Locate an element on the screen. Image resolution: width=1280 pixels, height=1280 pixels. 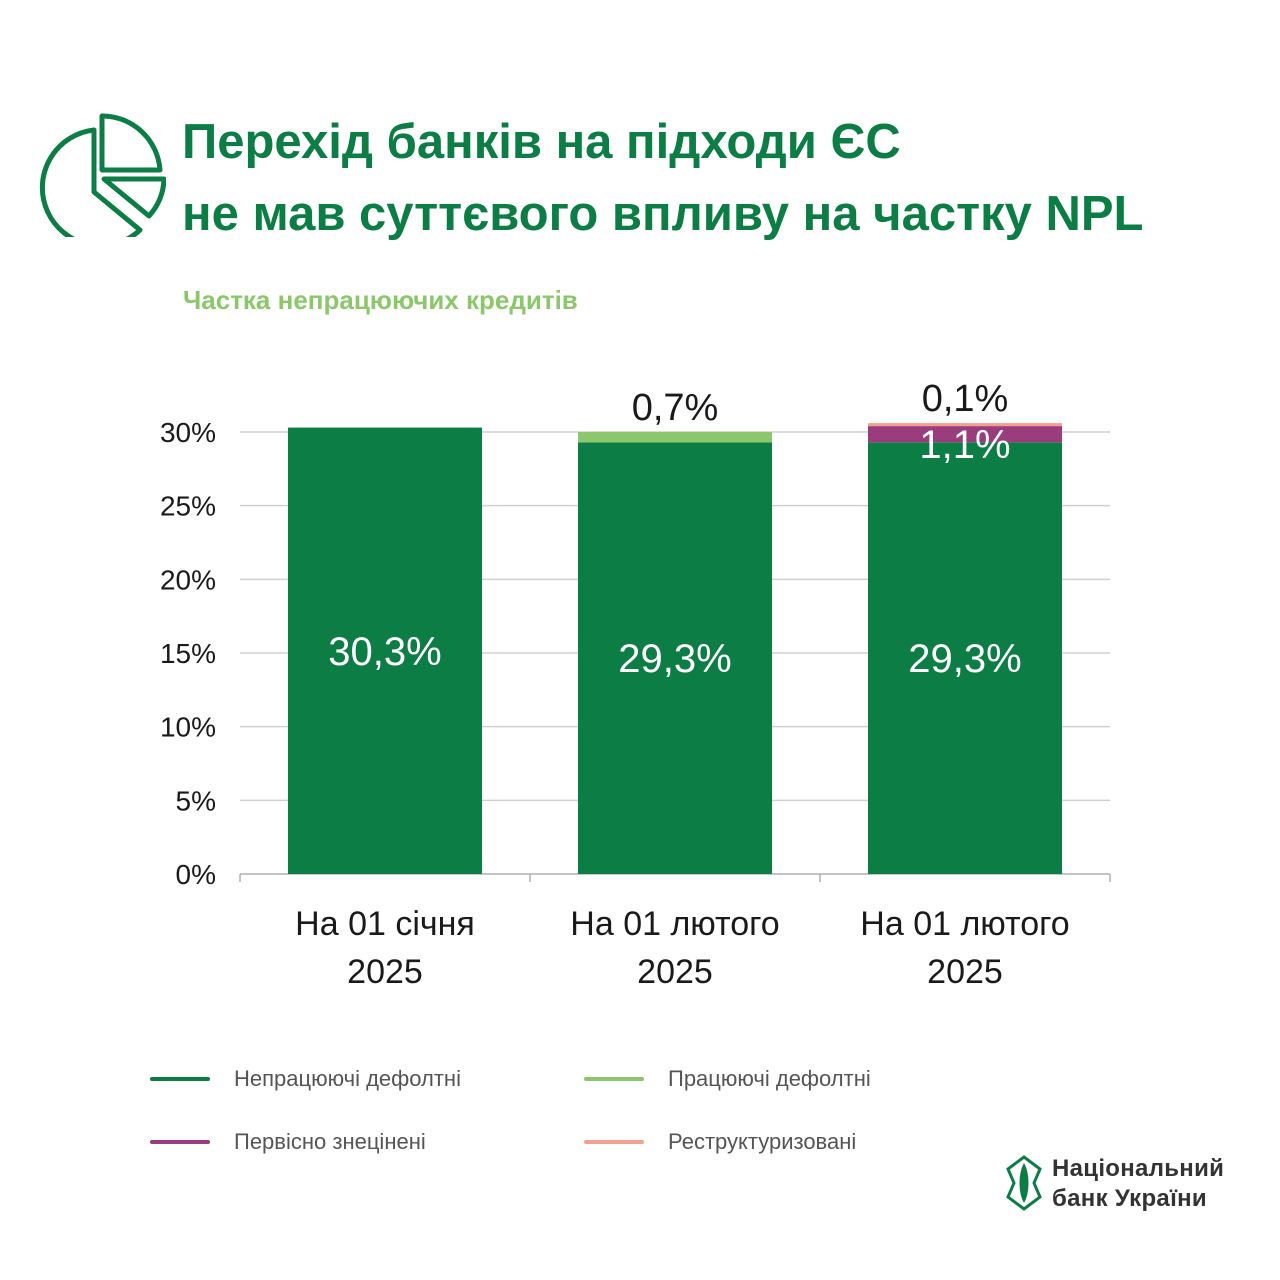
y-tick-label: 20% is located at coordinates (188, 579).